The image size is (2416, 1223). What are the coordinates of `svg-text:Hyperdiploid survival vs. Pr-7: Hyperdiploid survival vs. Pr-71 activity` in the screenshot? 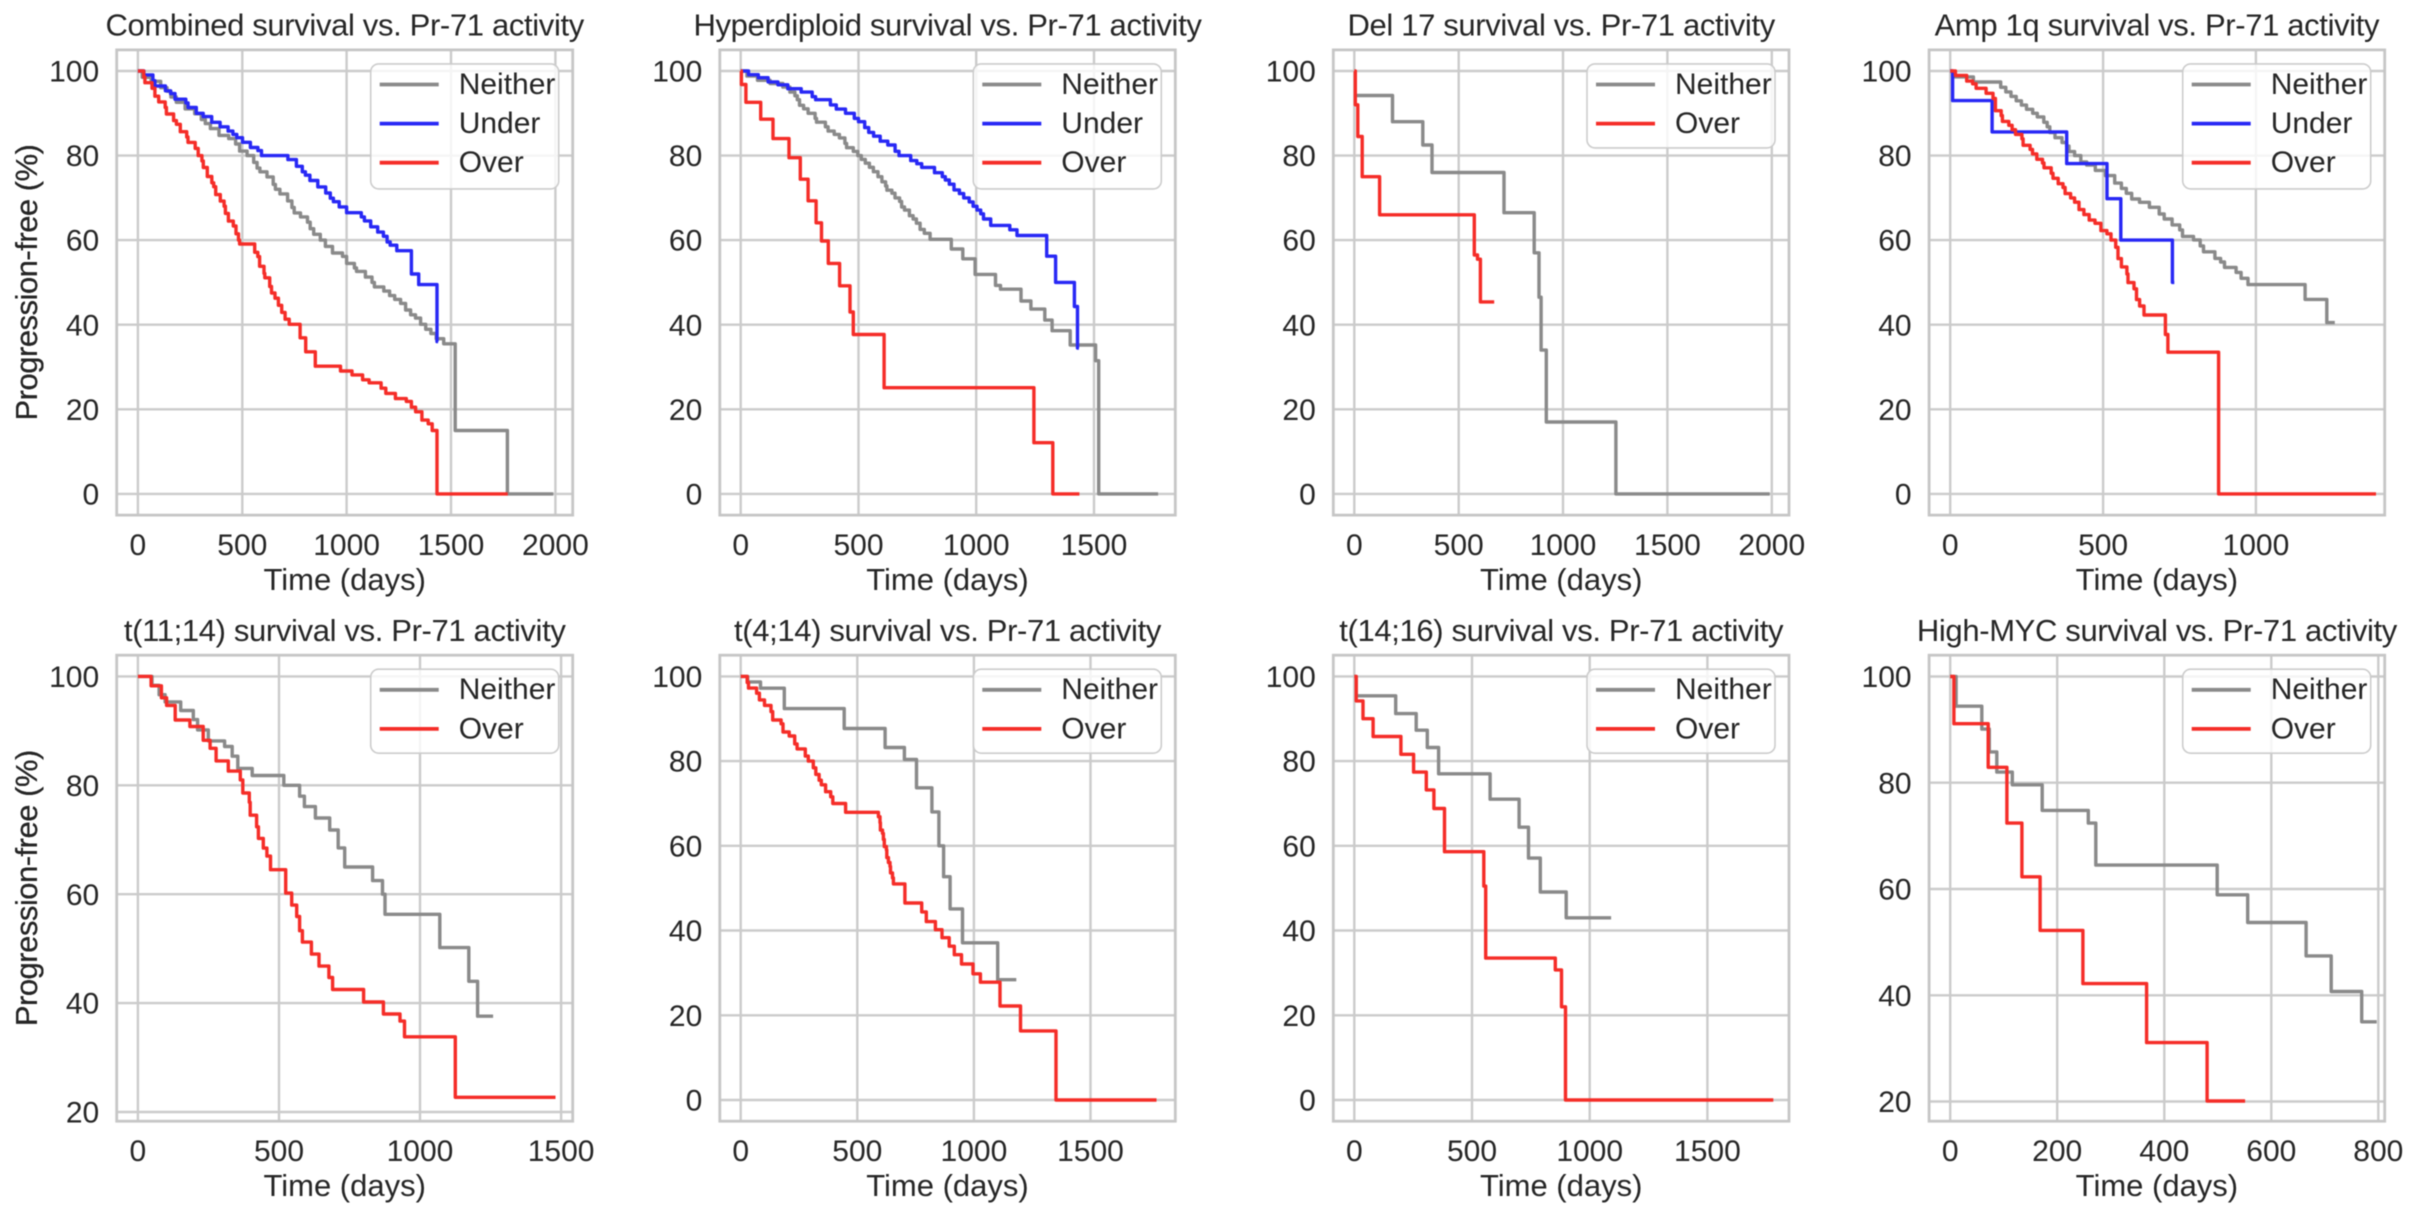 It's located at (947, 25).